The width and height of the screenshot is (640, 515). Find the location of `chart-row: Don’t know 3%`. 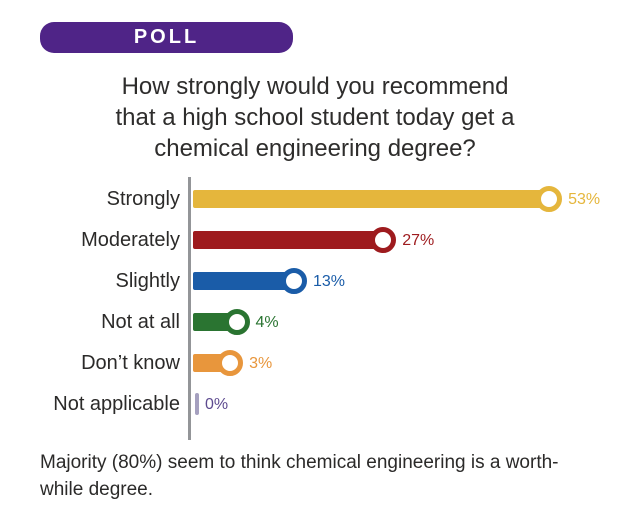

chart-row: Don’t know 3% is located at coordinates (335, 363).